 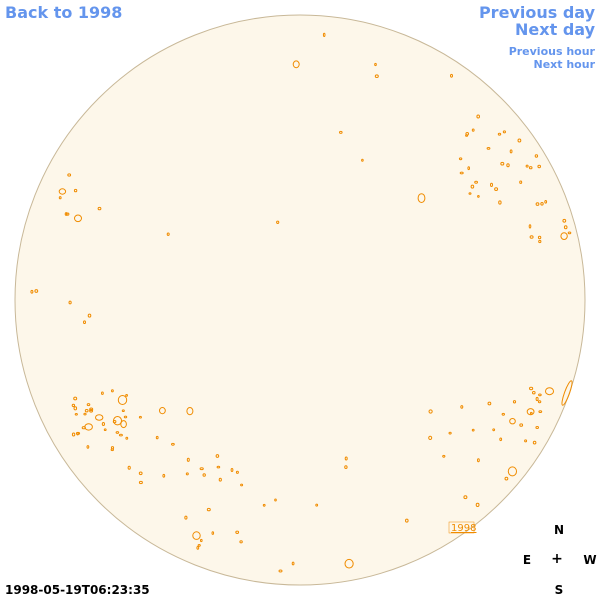 I want to click on compass-center: +, so click(x=557, y=559).